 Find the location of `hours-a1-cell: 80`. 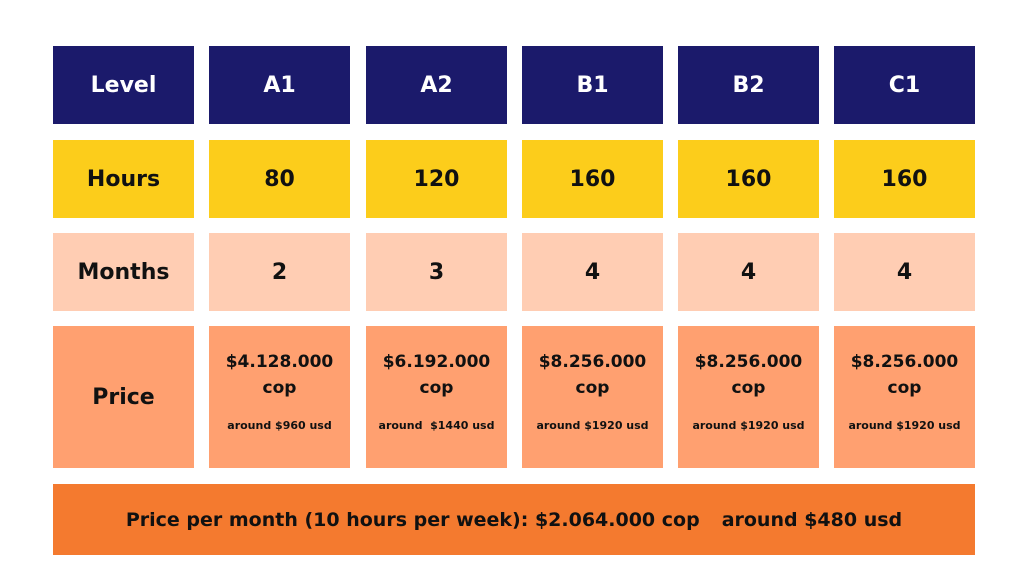

hours-a1-cell: 80 is located at coordinates (279, 179).